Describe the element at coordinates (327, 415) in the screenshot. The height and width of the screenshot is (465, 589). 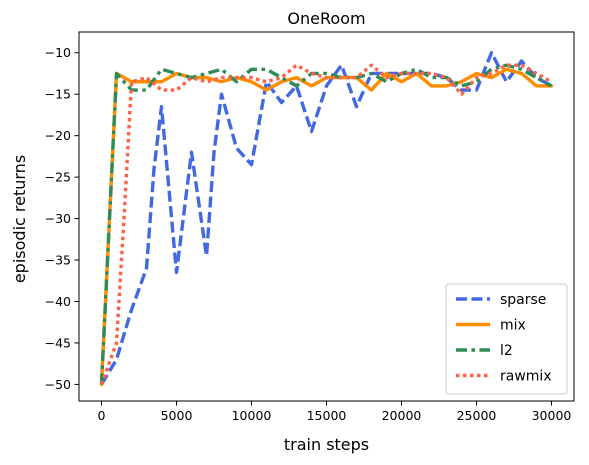
I see `x-tick-label: 15000` at that location.